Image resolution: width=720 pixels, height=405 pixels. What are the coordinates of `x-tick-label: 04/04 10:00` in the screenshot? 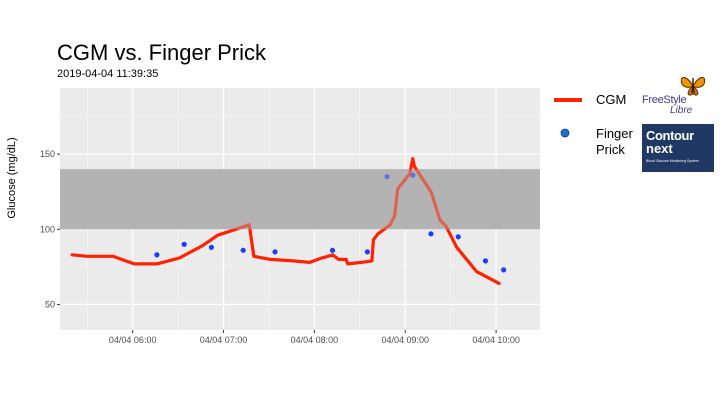 It's located at (496, 340).